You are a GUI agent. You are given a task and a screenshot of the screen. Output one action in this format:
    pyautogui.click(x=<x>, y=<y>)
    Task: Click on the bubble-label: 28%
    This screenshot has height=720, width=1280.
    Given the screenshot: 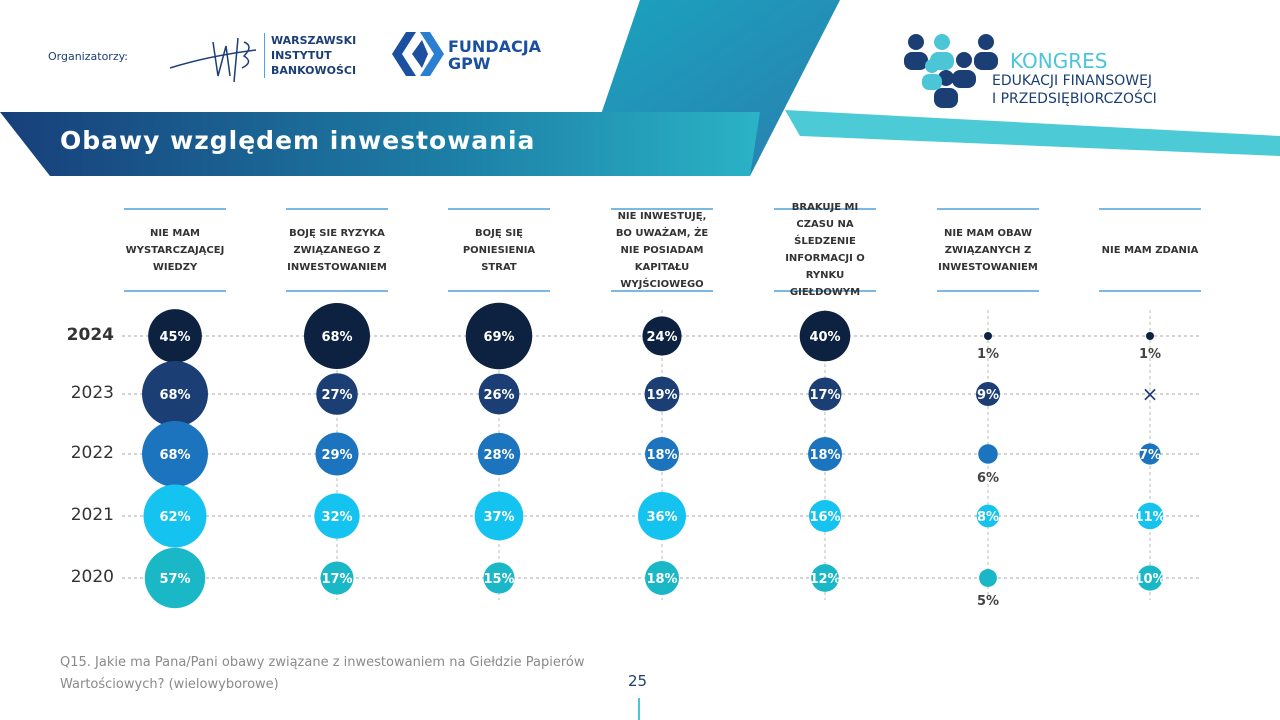 What is the action you would take?
    pyautogui.click(x=498, y=455)
    